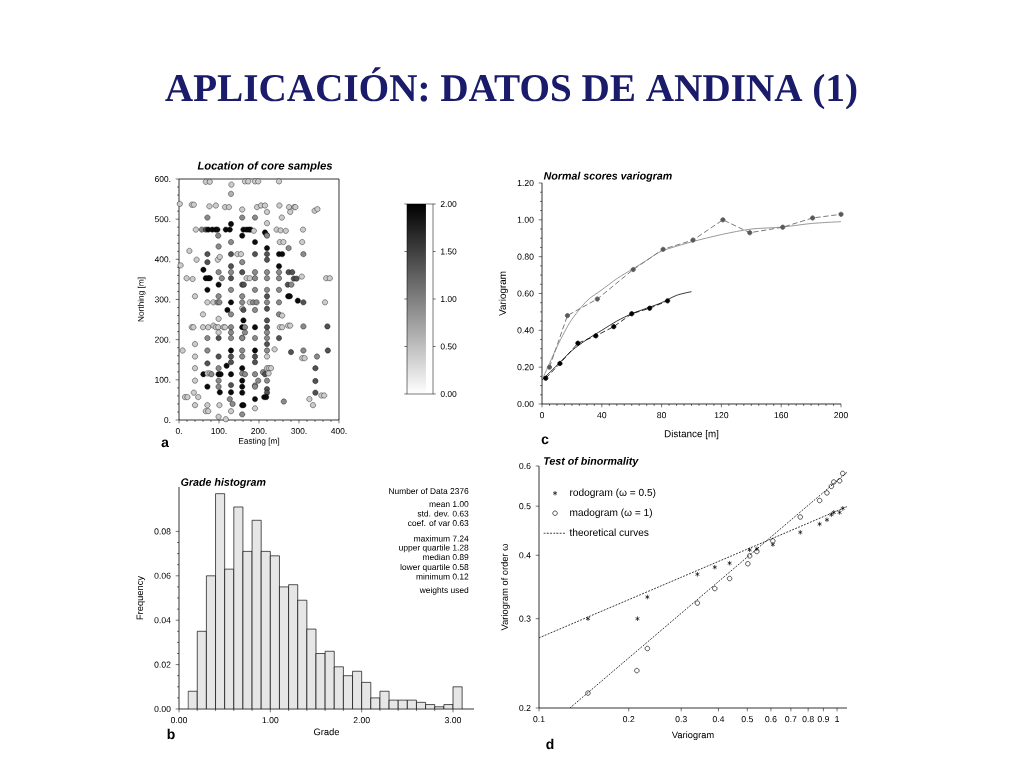 Image resolution: width=1024 pixels, height=768 pixels. Describe the element at coordinates (525, 330) in the screenshot. I see `y-tick-label: 0.40` at that location.